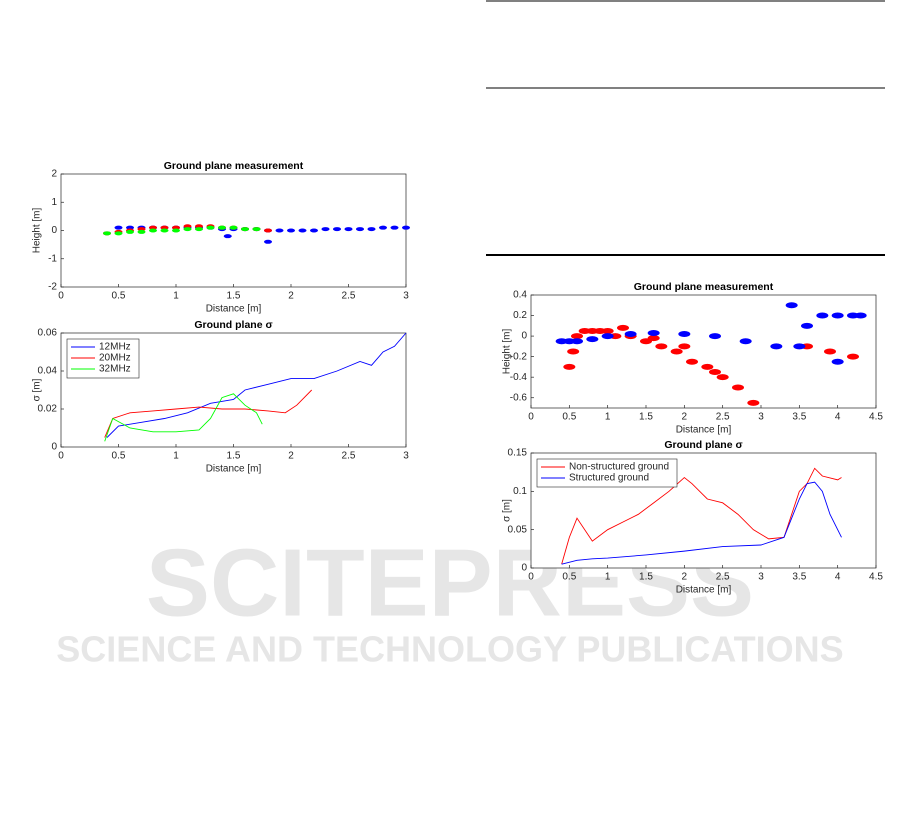 The image size is (920, 835). What do you see at coordinates (518, 453) in the screenshot?
I see `y-tick-label: 0.15` at bounding box center [518, 453].